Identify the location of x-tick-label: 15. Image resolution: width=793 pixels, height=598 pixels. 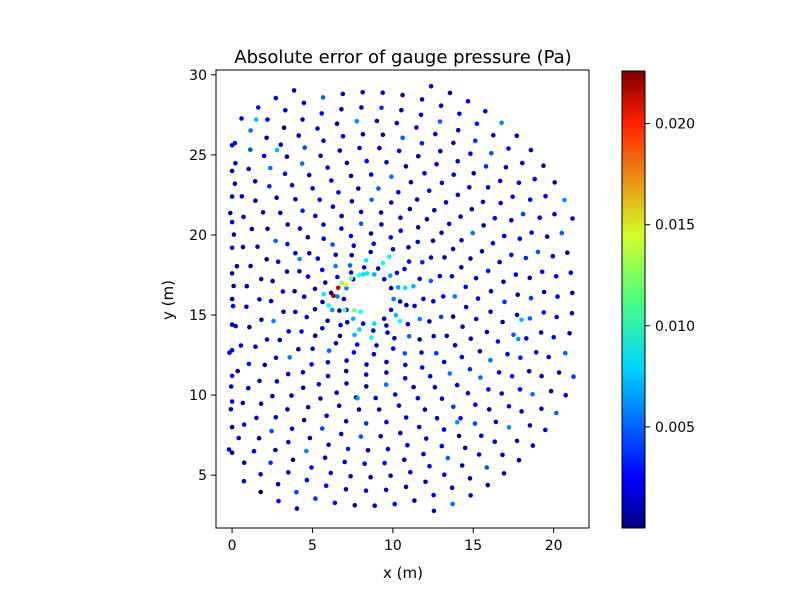
(473, 546).